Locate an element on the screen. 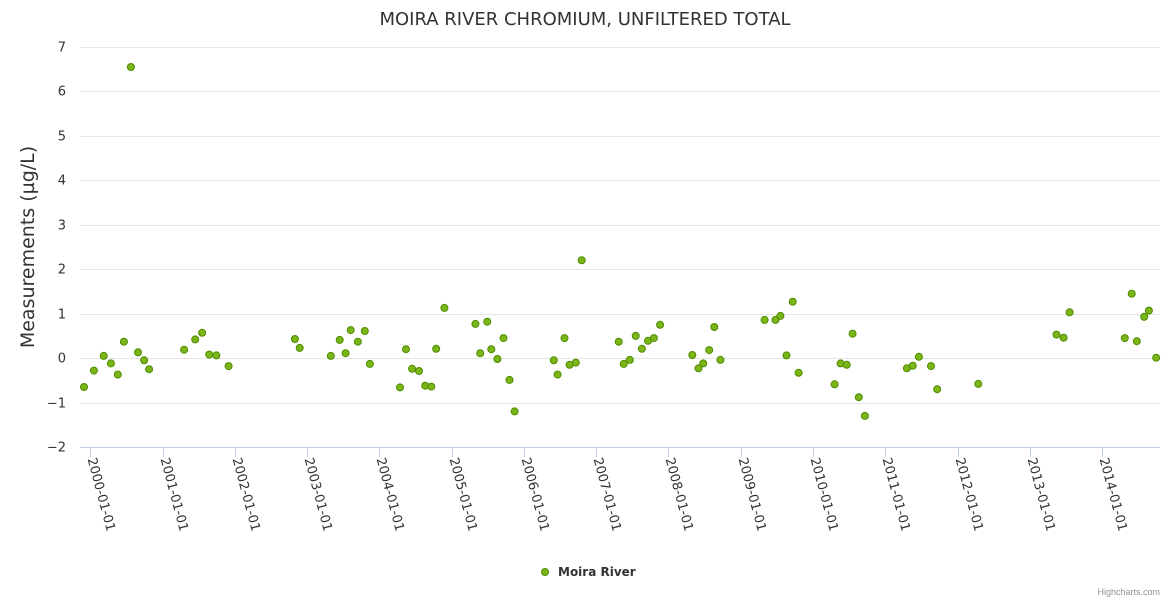  y-tick-label: 5 is located at coordinates (62, 137).